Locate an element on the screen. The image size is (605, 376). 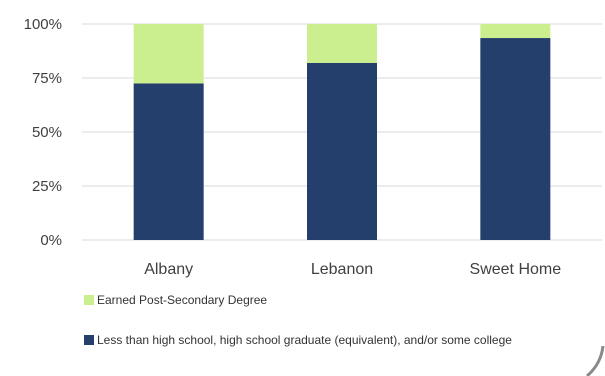
y-tick-label: 100% is located at coordinates (43, 24).